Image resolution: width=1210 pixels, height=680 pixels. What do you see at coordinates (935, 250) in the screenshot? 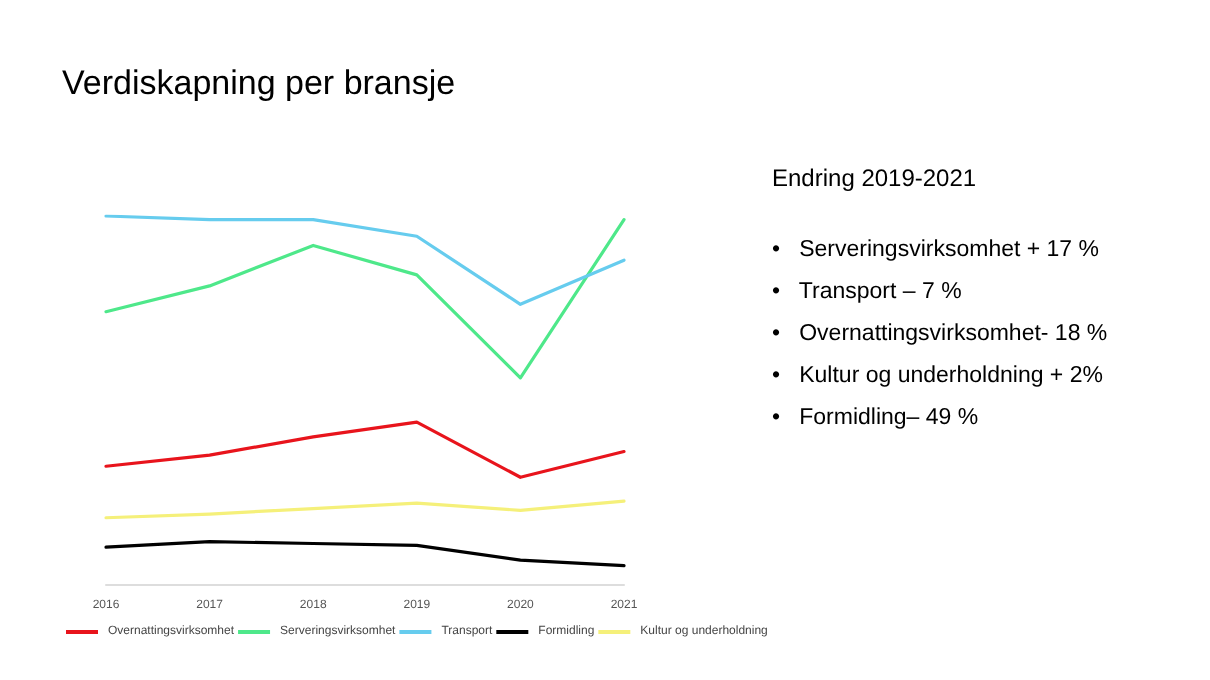
I see `text: • Serveringsvirksomhet + 17 %` at bounding box center [935, 250].